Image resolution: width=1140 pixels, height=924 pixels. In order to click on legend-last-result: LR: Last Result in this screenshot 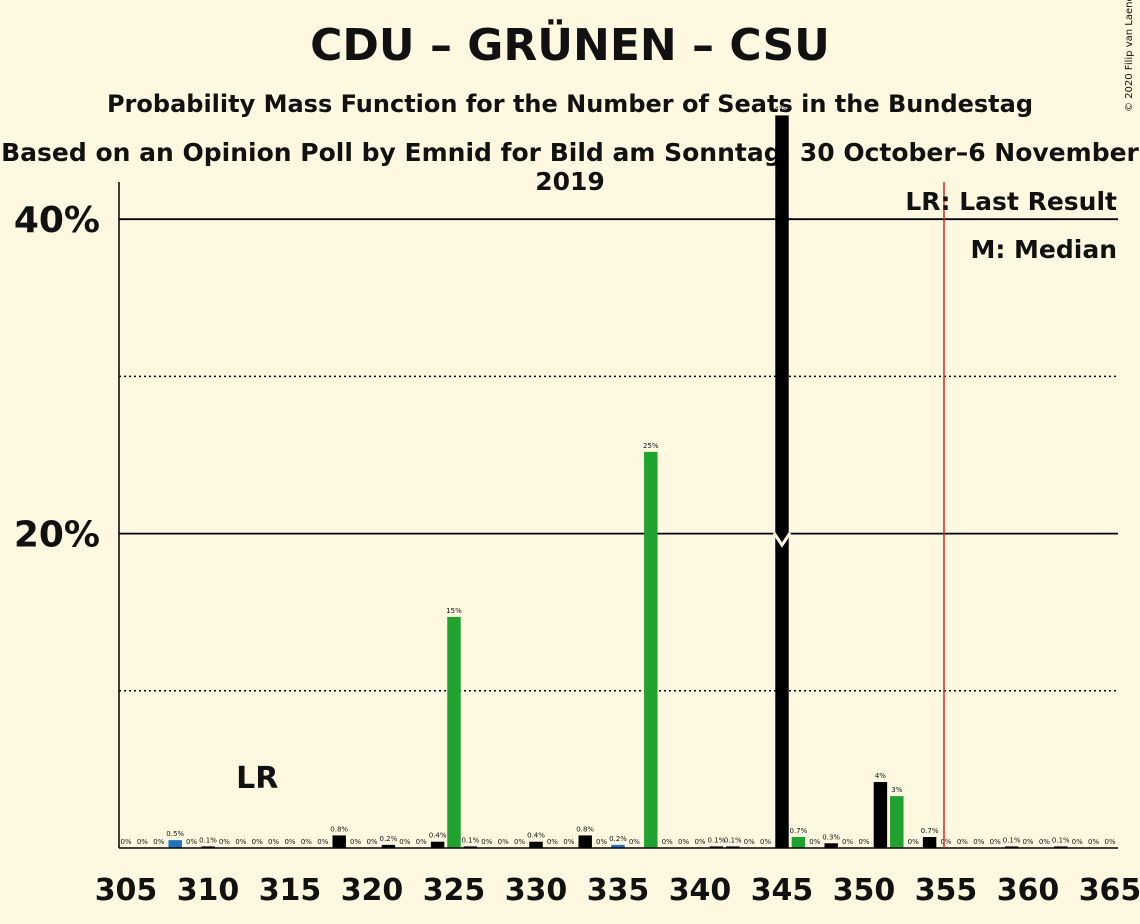, I will do `click(1011, 201)`.